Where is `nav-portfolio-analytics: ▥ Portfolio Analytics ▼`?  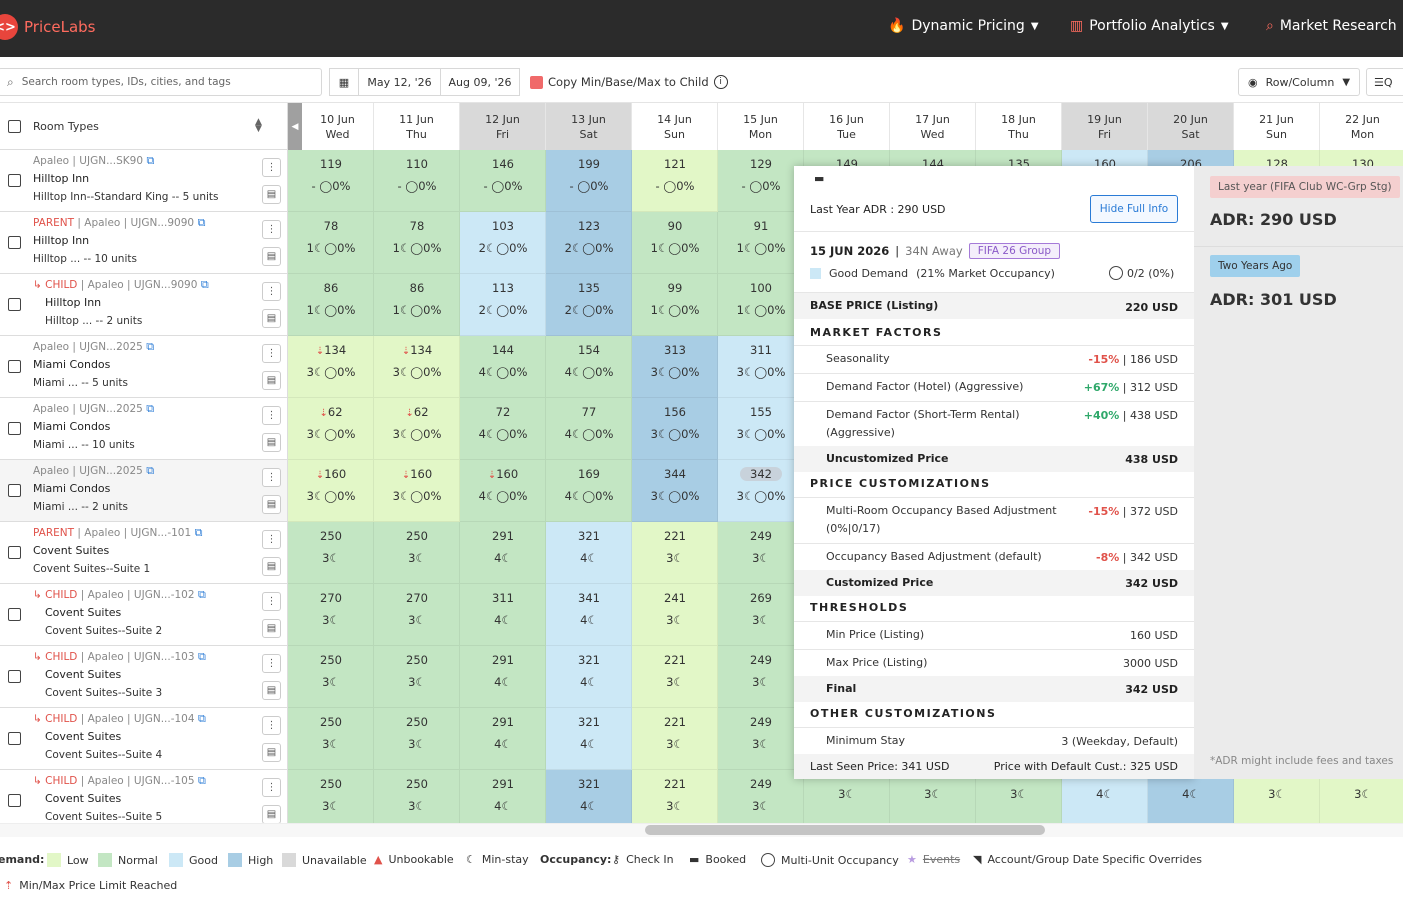 nav-portfolio-analytics: ▥ Portfolio Analytics ▼ is located at coordinates (1149, 26).